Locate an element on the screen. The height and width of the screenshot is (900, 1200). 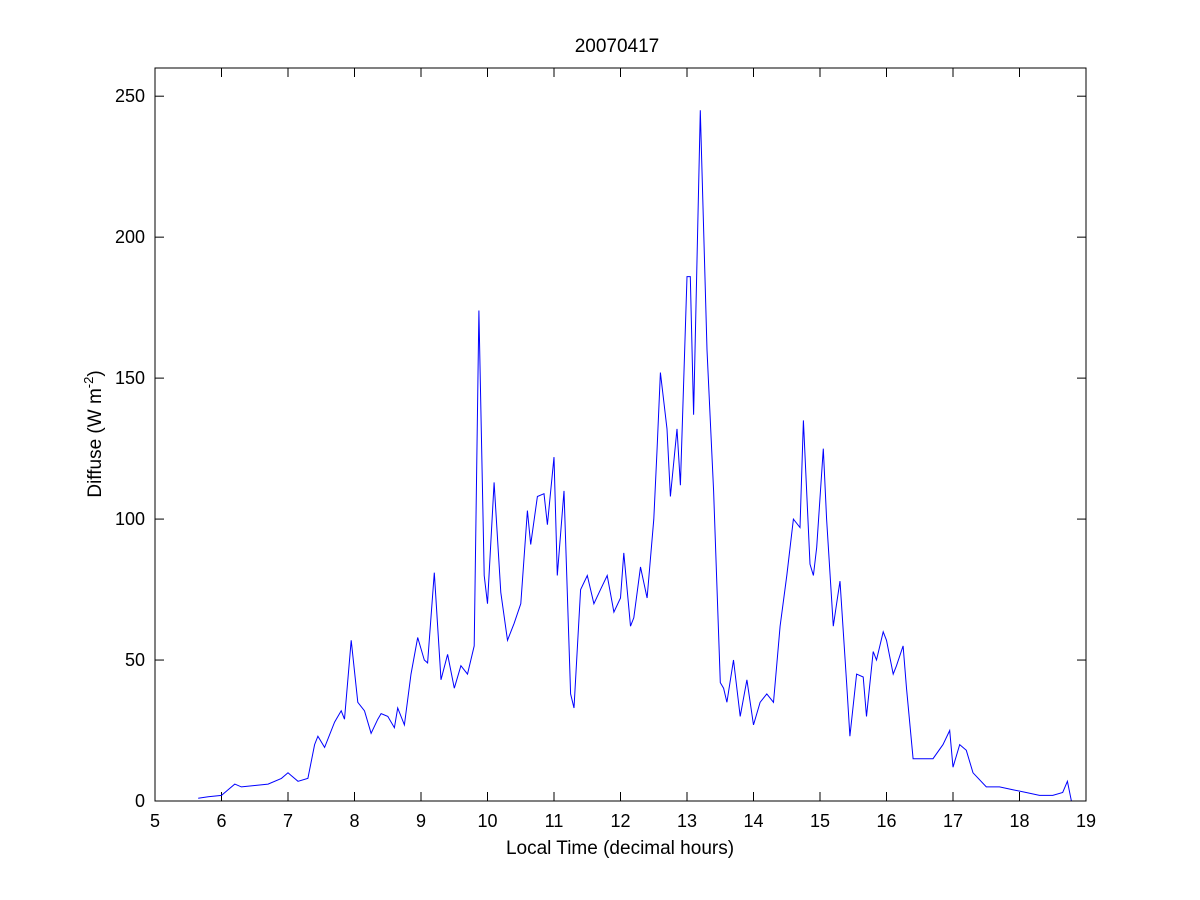
chart-title: 20070417 is located at coordinates (617, 46).